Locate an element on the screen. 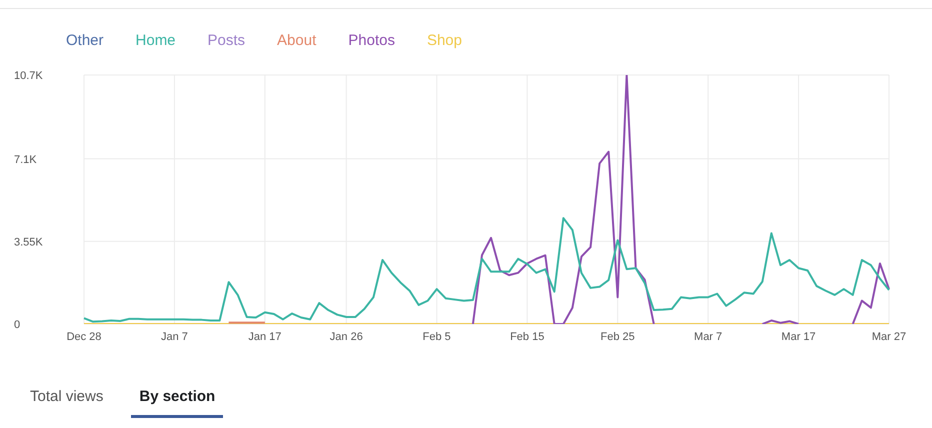 This screenshot has width=932, height=428. x-tick-label: Mar 27 is located at coordinates (889, 336).